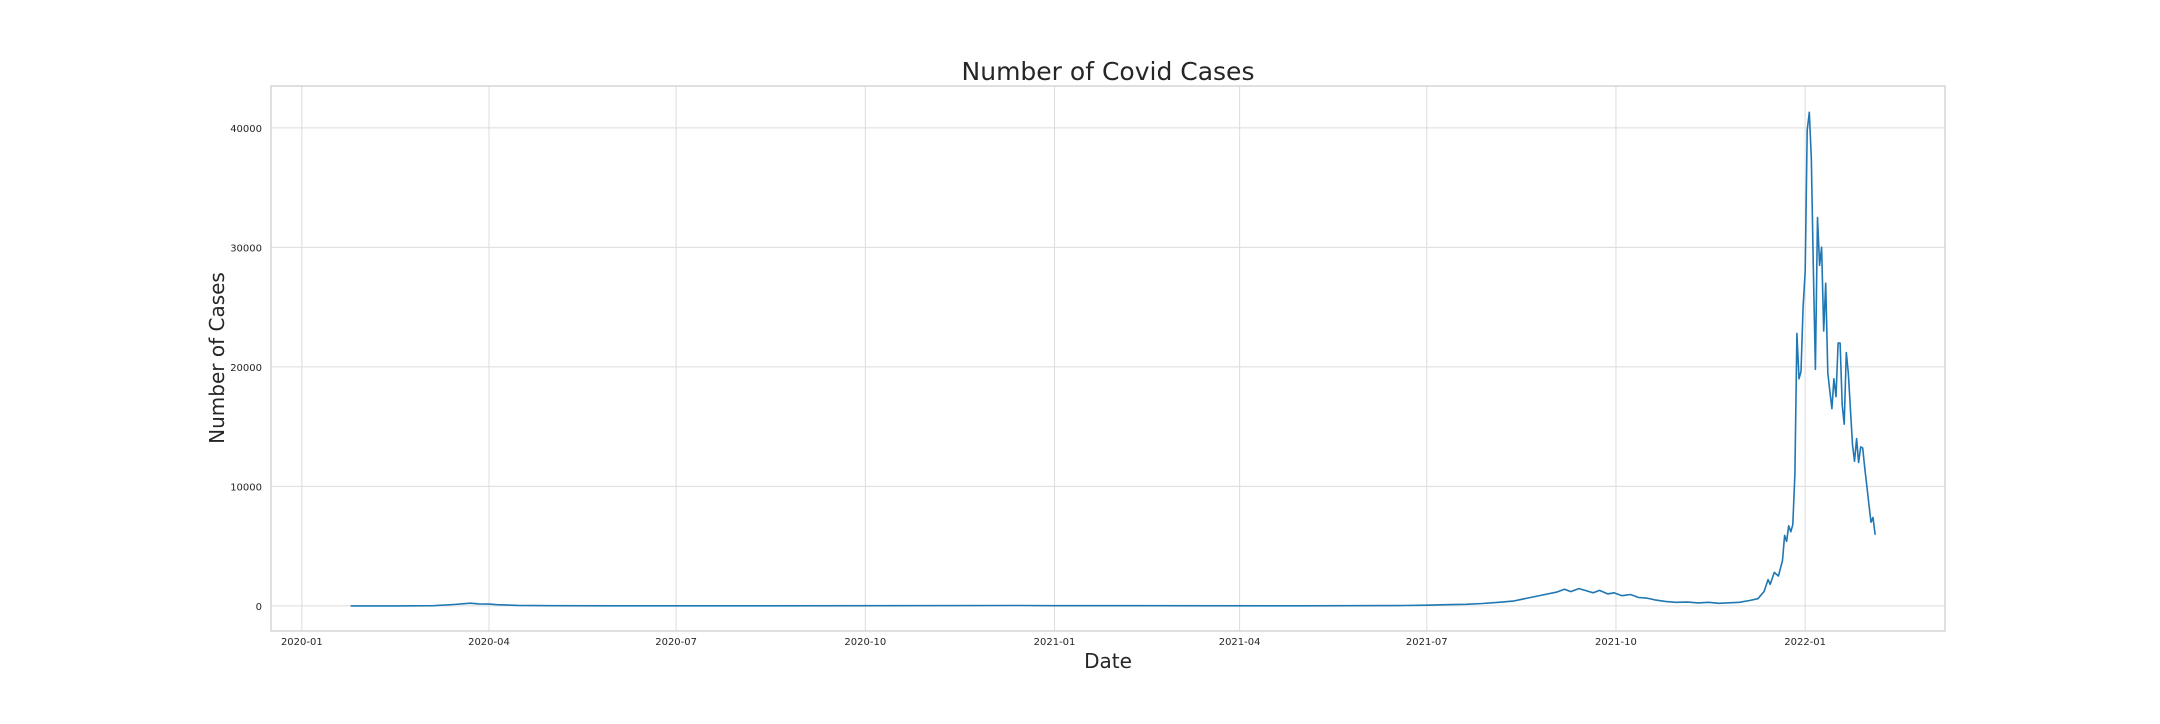  I want to click on x-tick-label: 2020-01, so click(302, 642).